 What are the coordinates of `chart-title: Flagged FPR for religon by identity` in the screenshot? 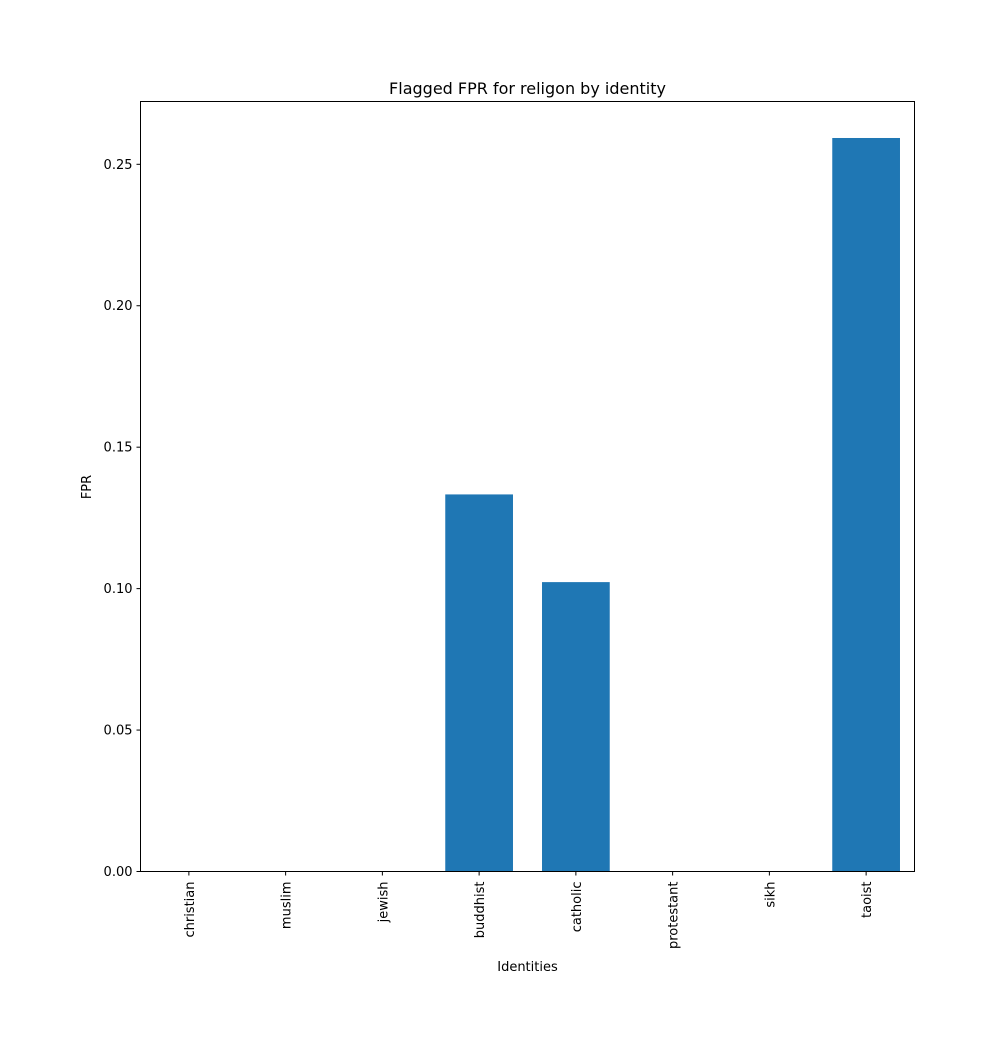 It's located at (527, 88).